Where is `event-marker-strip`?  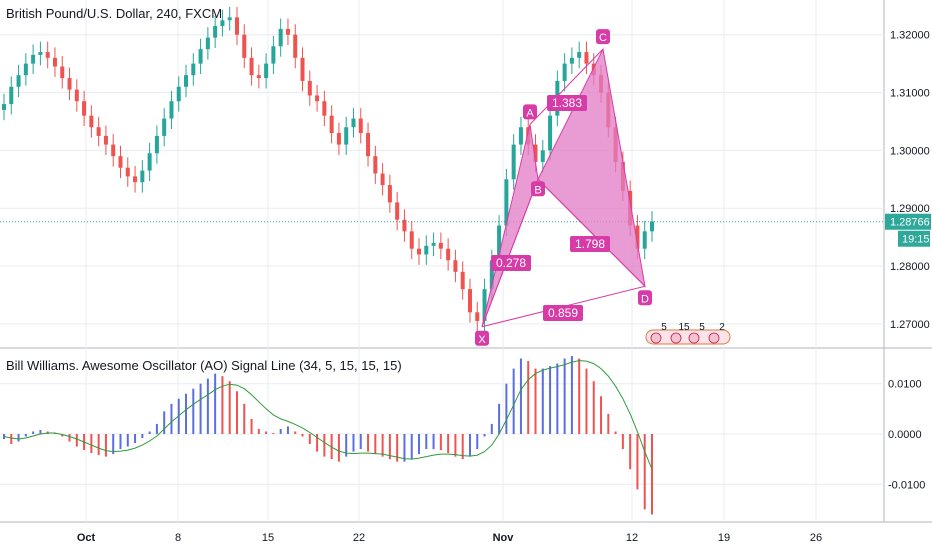 event-marker-strip is located at coordinates (688, 337).